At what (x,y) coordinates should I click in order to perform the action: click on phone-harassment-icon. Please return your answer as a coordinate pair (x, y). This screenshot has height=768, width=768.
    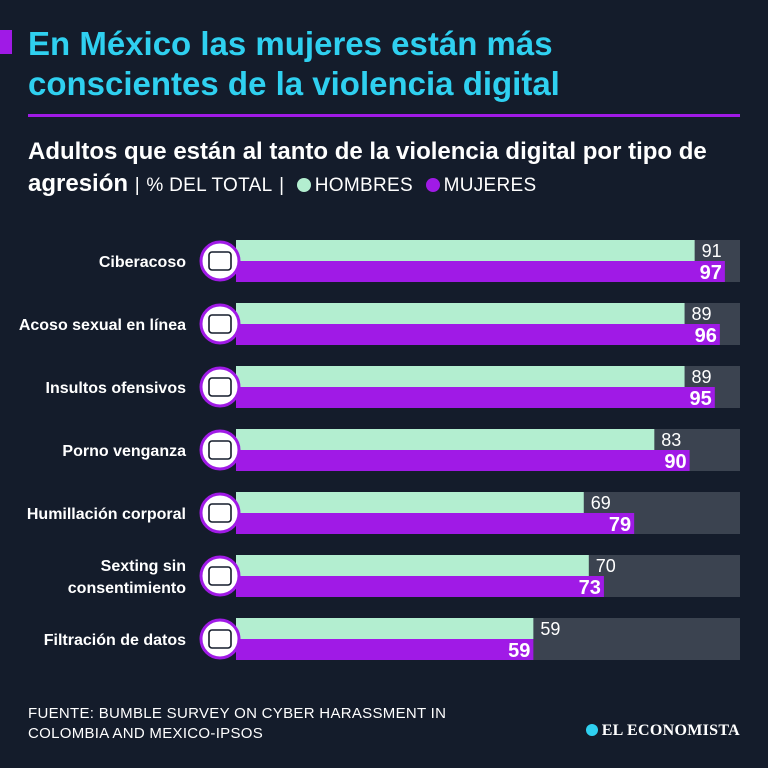
    Looking at the image, I should click on (220, 261).